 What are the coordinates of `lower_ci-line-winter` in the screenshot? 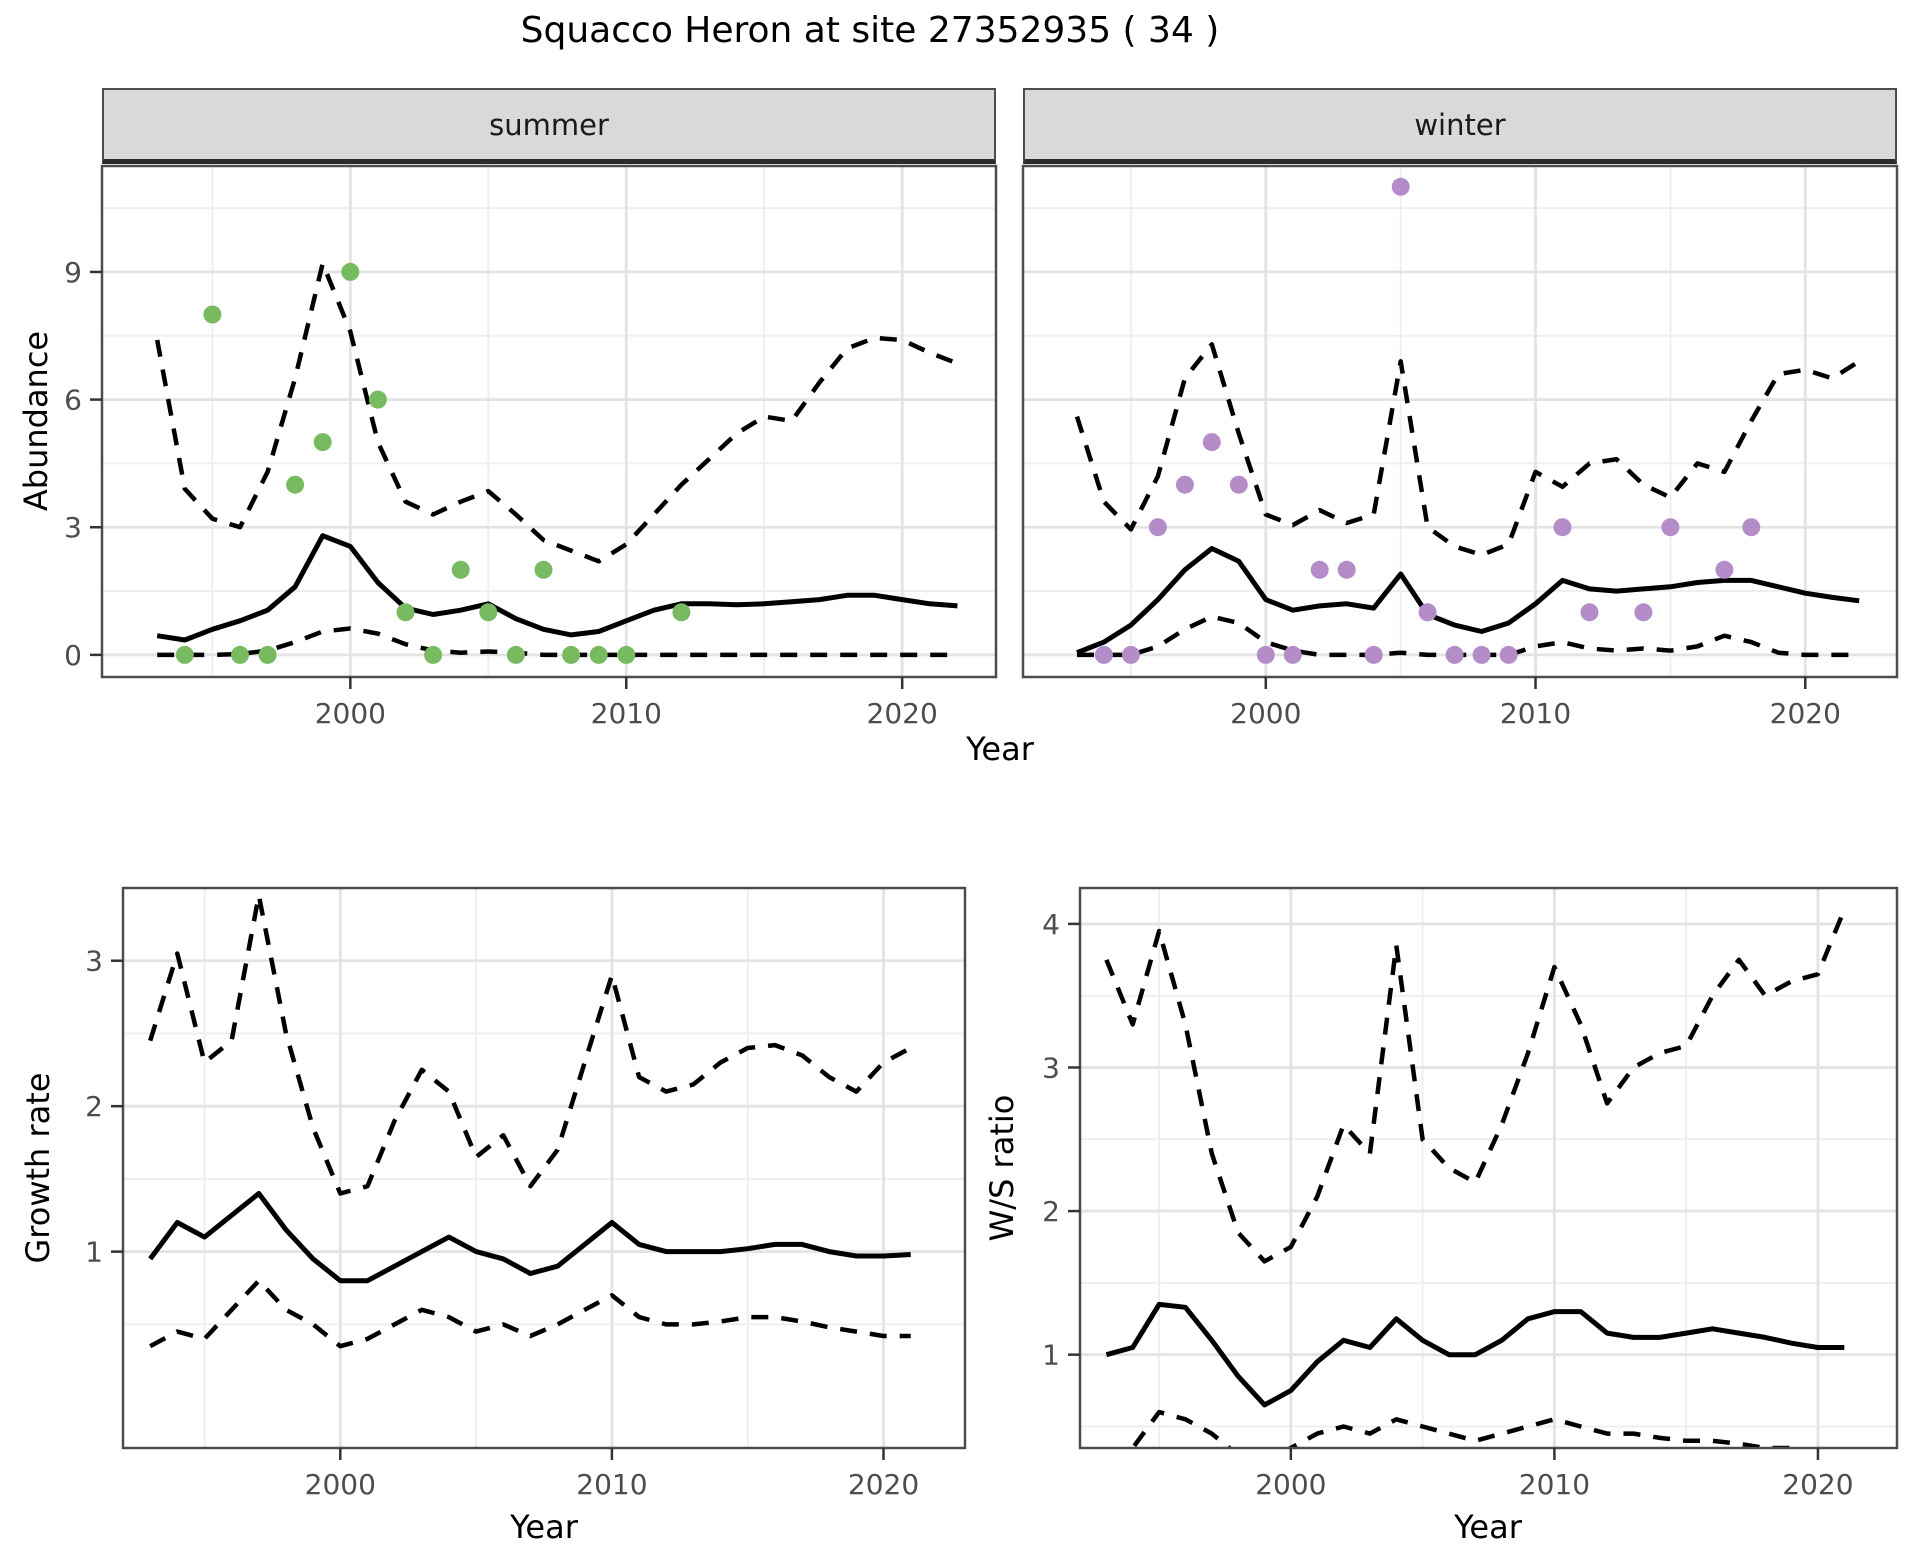 It's located at (1468, 636).